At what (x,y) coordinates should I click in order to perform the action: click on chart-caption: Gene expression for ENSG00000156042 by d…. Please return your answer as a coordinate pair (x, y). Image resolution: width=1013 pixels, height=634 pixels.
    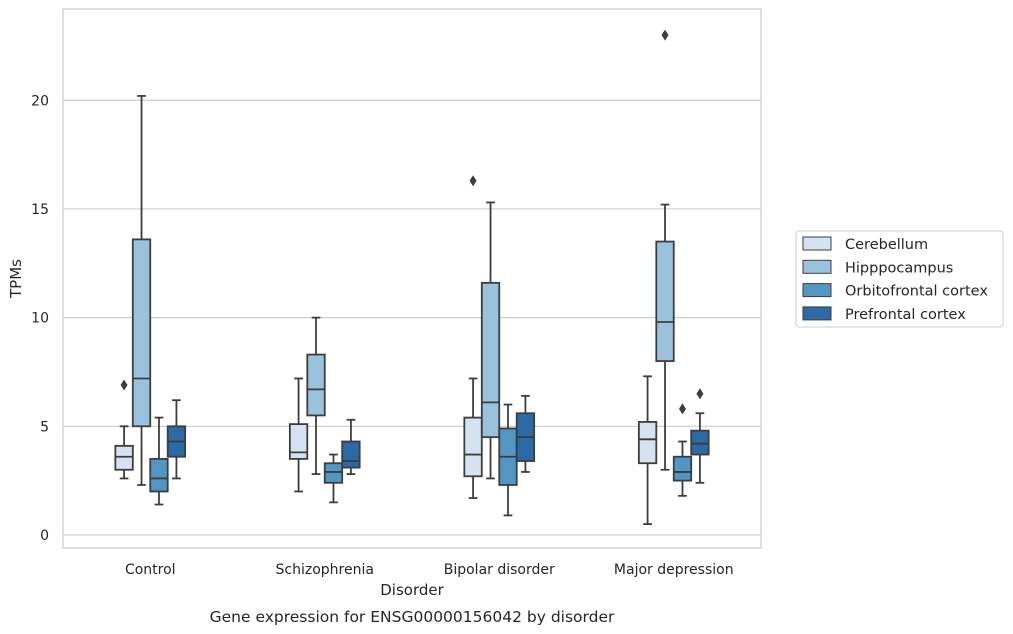
    Looking at the image, I should click on (412, 617).